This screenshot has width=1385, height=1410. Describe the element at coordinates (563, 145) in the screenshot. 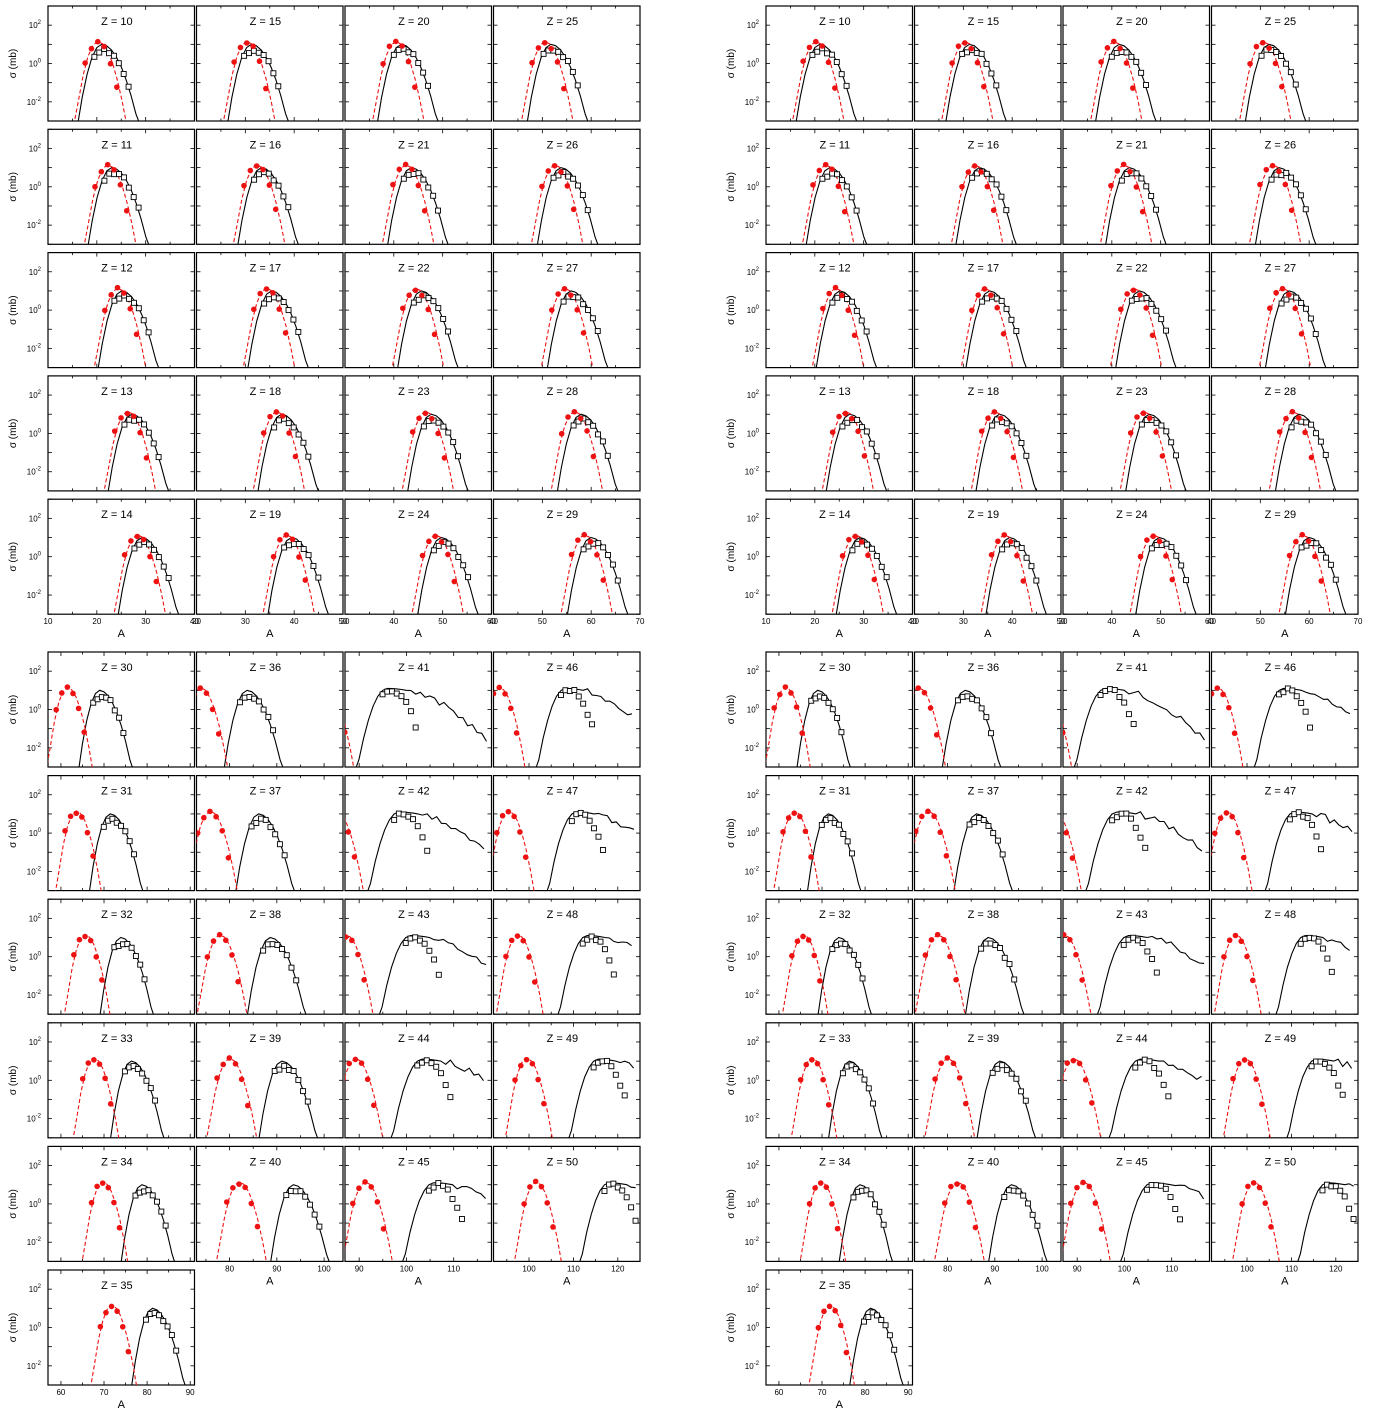

I see `panel-title: Z = 26` at that location.